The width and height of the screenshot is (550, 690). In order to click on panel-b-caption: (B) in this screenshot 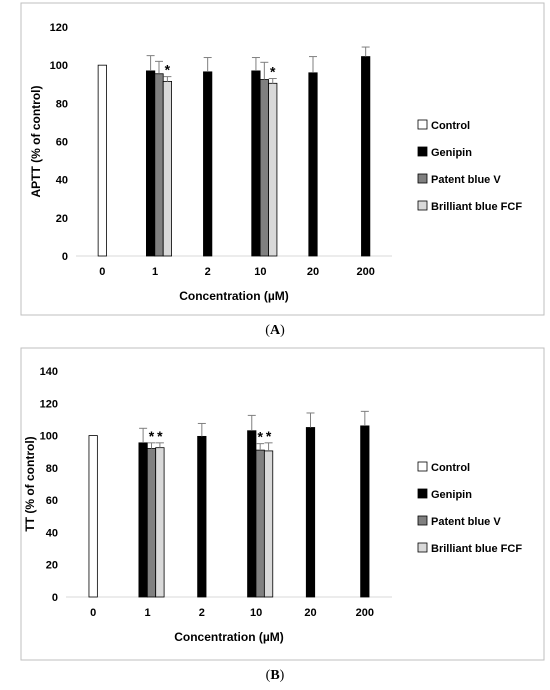, I will do `click(275, 675)`.